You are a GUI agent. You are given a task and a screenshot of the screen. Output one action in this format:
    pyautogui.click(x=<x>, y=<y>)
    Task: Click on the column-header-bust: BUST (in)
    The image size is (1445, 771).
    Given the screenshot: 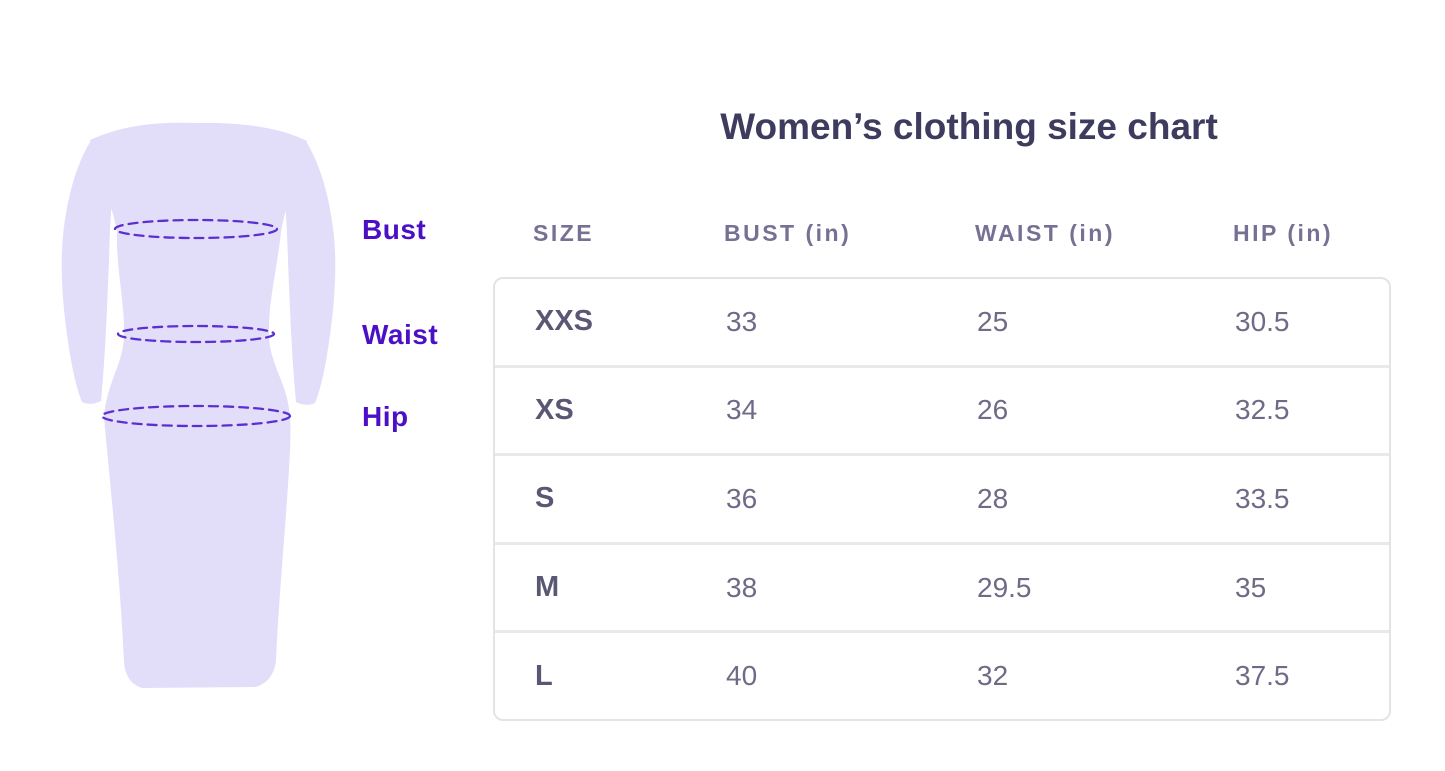 What is the action you would take?
    pyautogui.click(x=788, y=232)
    